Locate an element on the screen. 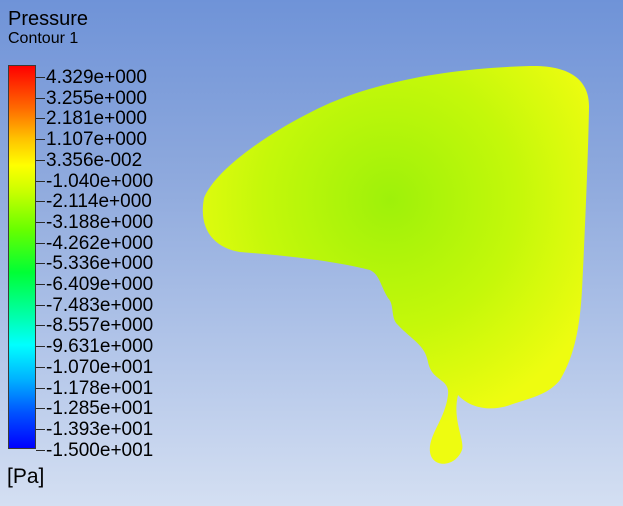  color-scale-label: 4.329e+000 is located at coordinates (96, 77).